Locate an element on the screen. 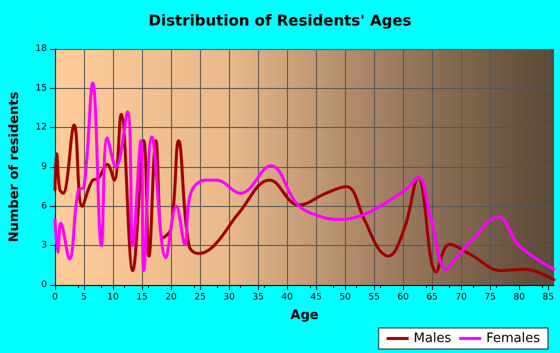 The image size is (560, 353). y-tick-label: 9 is located at coordinates (44, 167).